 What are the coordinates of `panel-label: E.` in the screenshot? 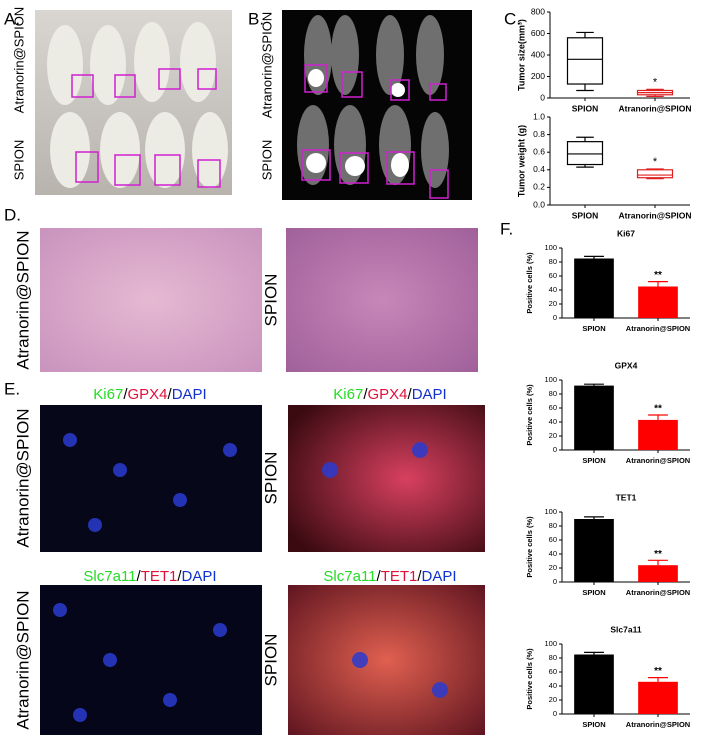 It's located at (12, 388).